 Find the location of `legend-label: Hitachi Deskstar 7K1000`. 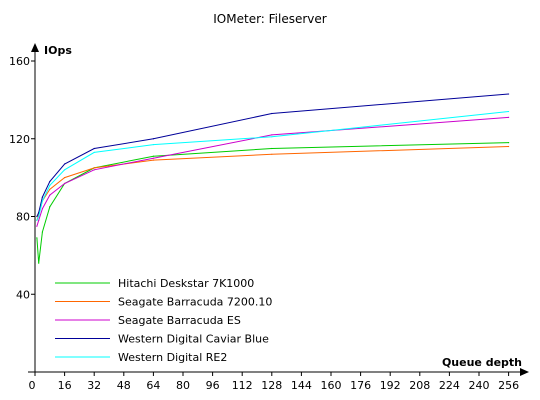

legend-label: Hitachi Deskstar 7K1000 is located at coordinates (186, 283).